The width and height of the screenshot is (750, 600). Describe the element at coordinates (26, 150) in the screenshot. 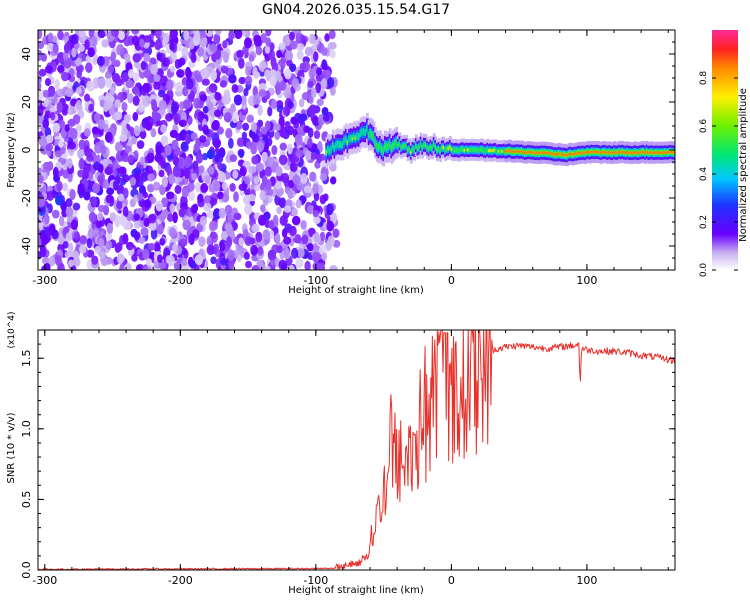

I see `spectrogram-ytick-label: 0` at that location.